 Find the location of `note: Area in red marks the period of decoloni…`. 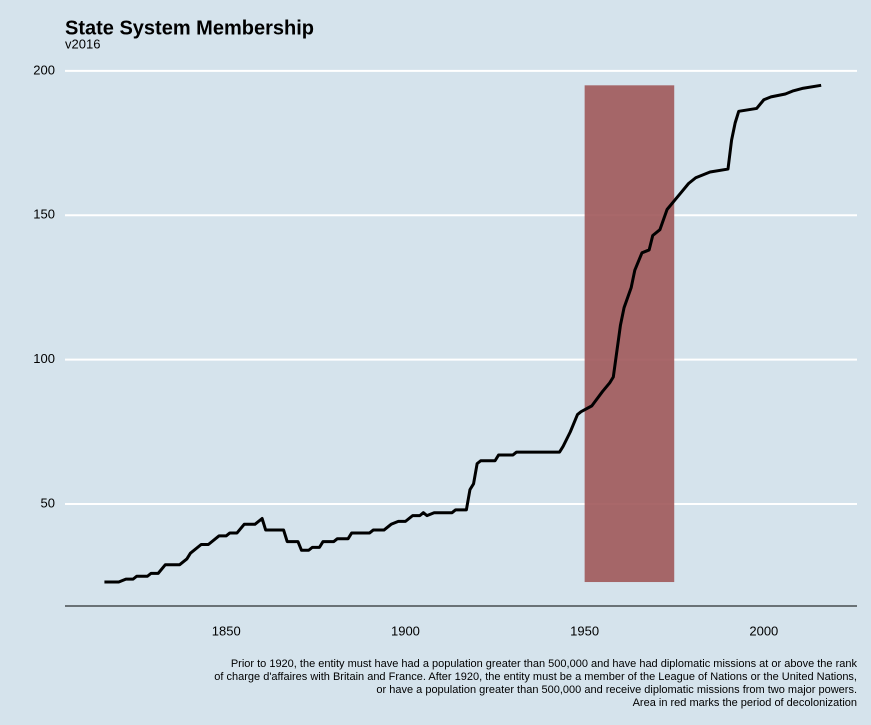

note: Area in red marks the period of decoloni… is located at coordinates (745, 703).